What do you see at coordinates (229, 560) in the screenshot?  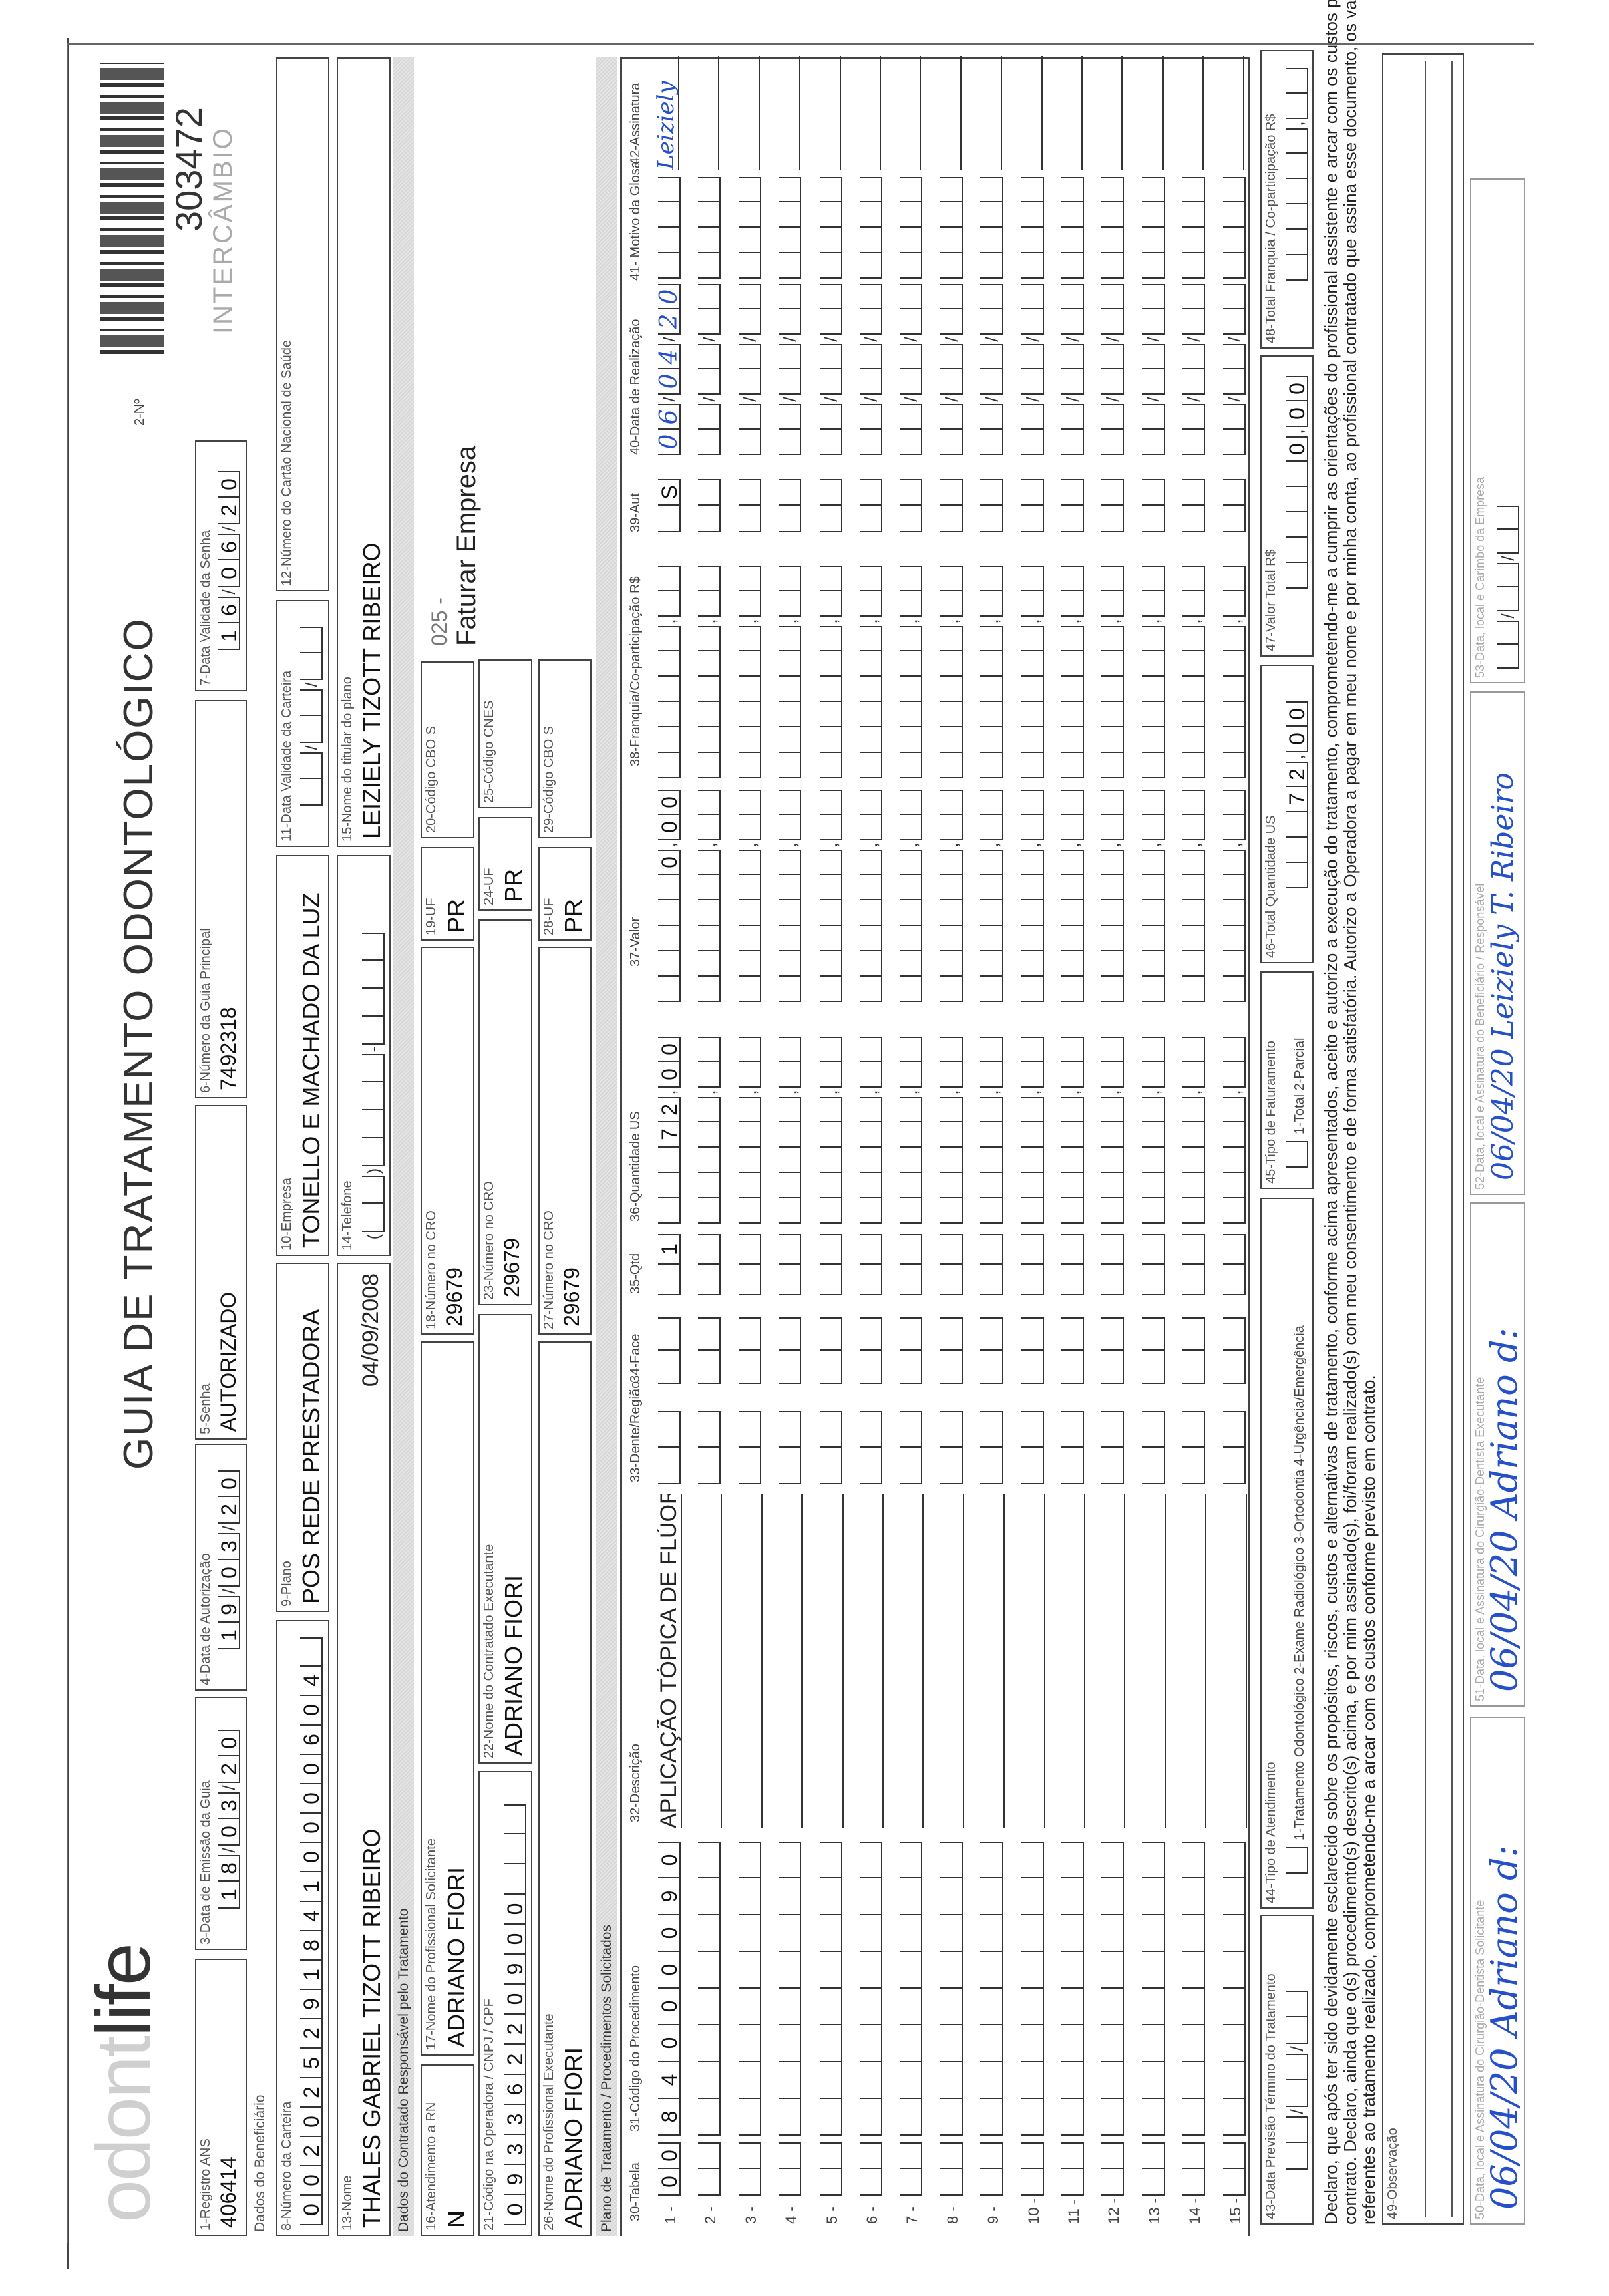 I see `date-cells: 1 6/0 6/2 0` at bounding box center [229, 560].